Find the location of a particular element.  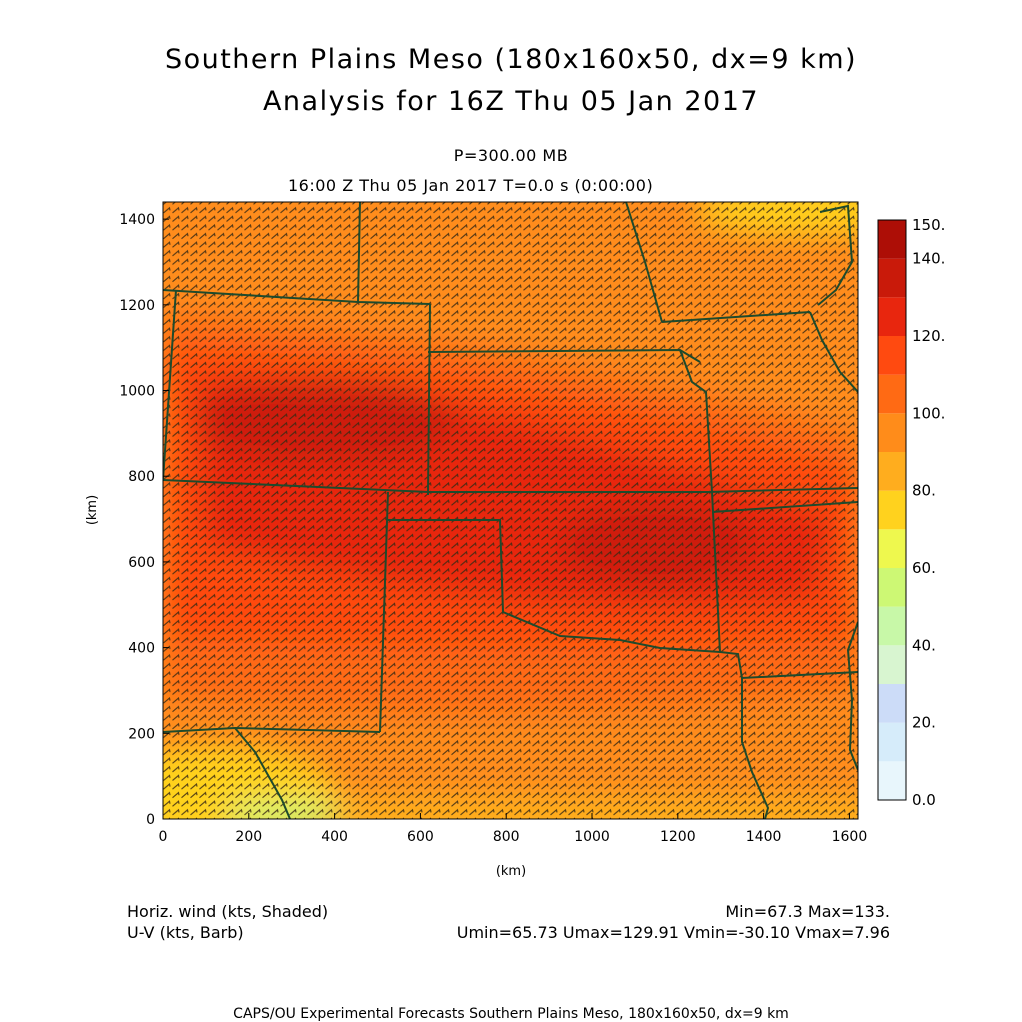

colorbar-label: 140. is located at coordinates (928, 259).